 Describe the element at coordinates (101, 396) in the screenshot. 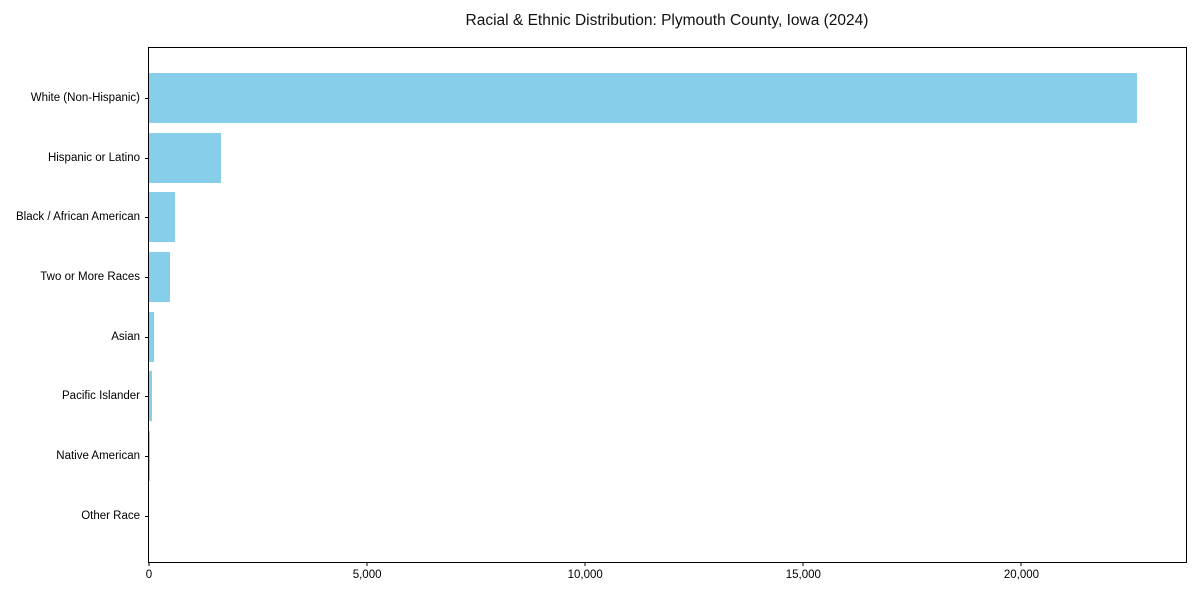

I see `y-tick-label-pacific-islander: Pacific Islander` at that location.